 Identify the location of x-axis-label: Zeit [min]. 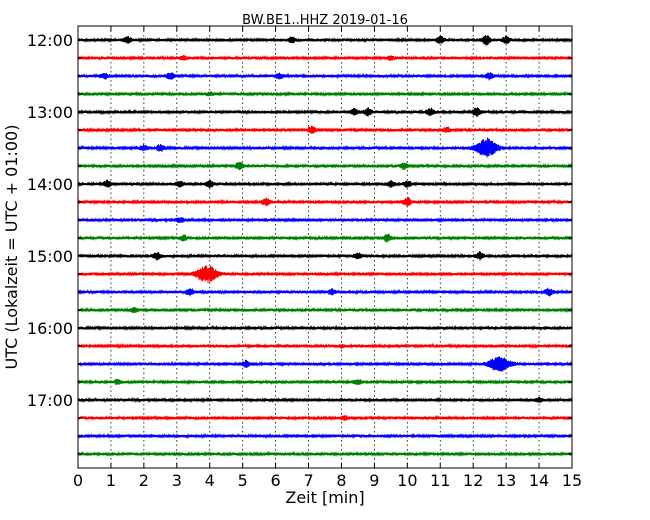
(324, 497).